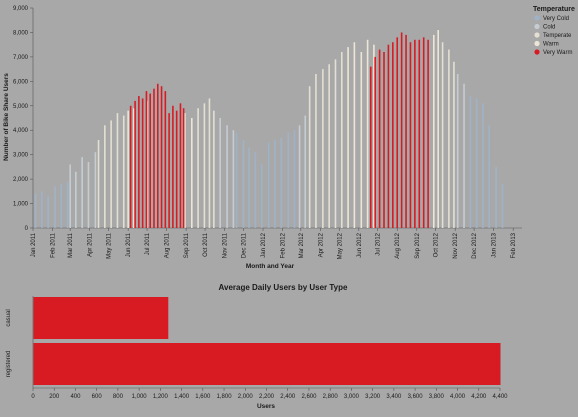  I want to click on legend-label-very-warm: Very Warm, so click(557, 53).